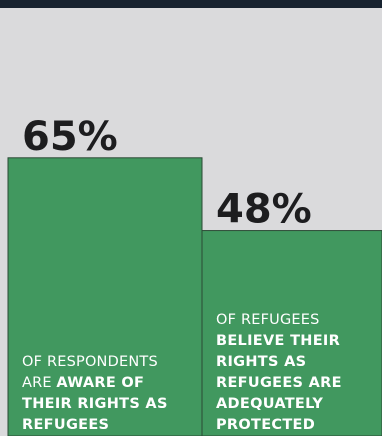  I want to click on value-label: 65%, so click(70, 137).